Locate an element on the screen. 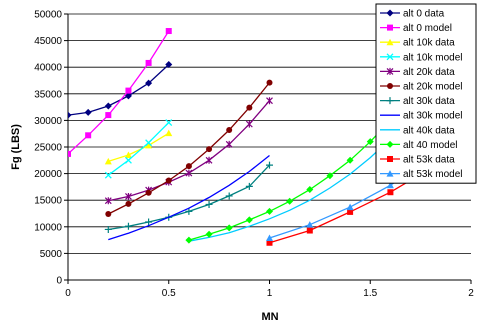  series-alt-10k-model is located at coordinates (138, 149).